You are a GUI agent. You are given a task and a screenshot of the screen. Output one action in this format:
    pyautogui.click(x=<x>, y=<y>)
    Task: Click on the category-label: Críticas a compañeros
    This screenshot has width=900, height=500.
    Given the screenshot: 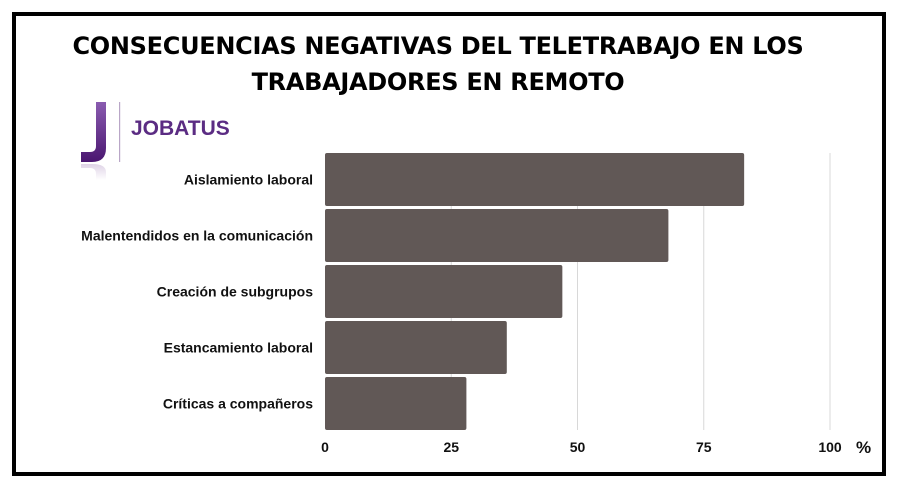 What is the action you would take?
    pyautogui.click(x=238, y=404)
    